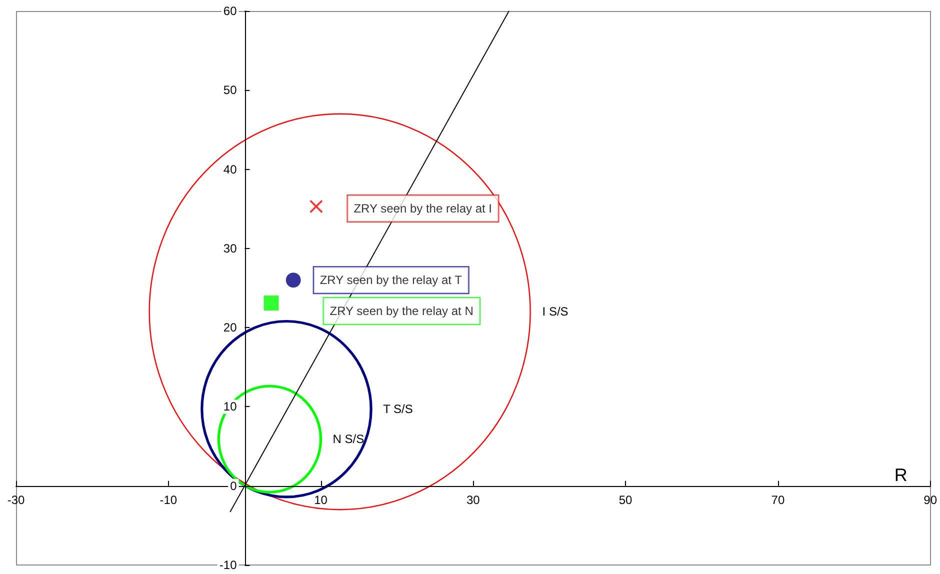 The height and width of the screenshot is (574, 940). What do you see at coordinates (402, 311) in the screenshot?
I see `text: ZRY seen by the relay at N` at bounding box center [402, 311].